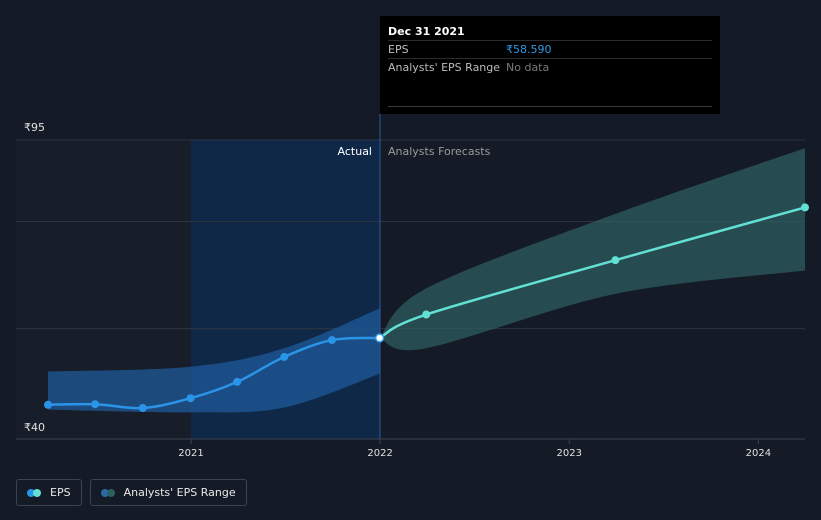 The image size is (821, 520). What do you see at coordinates (379, 453) in the screenshot?
I see `x-tick-label-1: 2022` at bounding box center [379, 453].